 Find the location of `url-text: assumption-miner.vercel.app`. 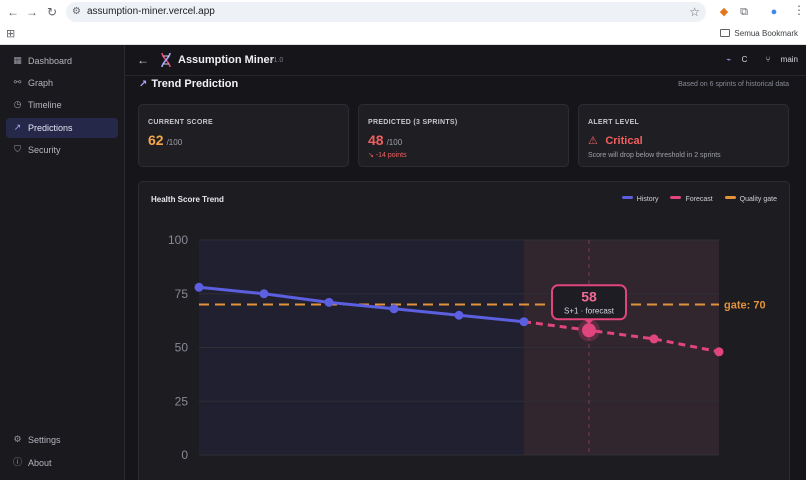

url-text: assumption-miner.vercel.app is located at coordinates (151, 11).